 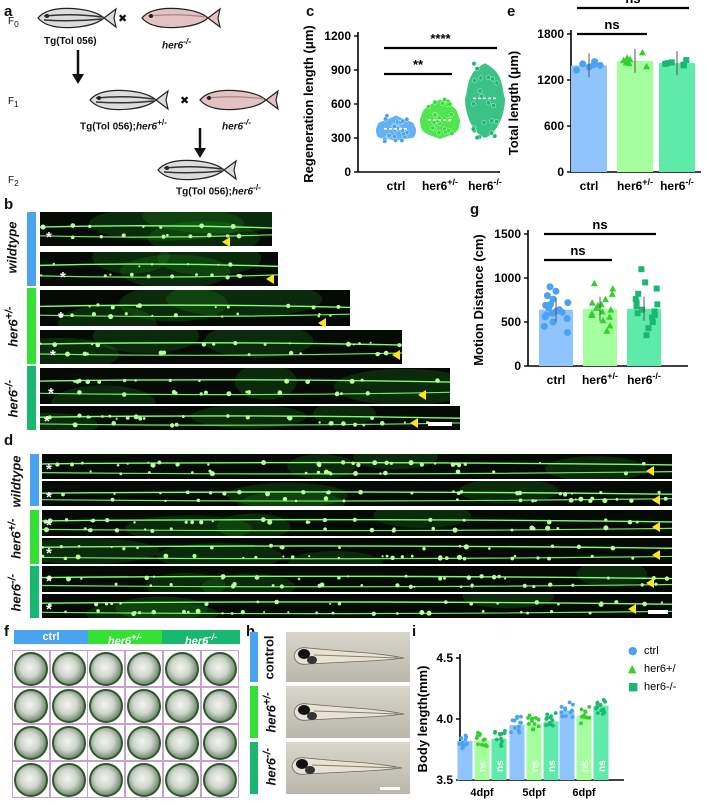 I want to click on d-star-3: *, so click(x=49, y=525).